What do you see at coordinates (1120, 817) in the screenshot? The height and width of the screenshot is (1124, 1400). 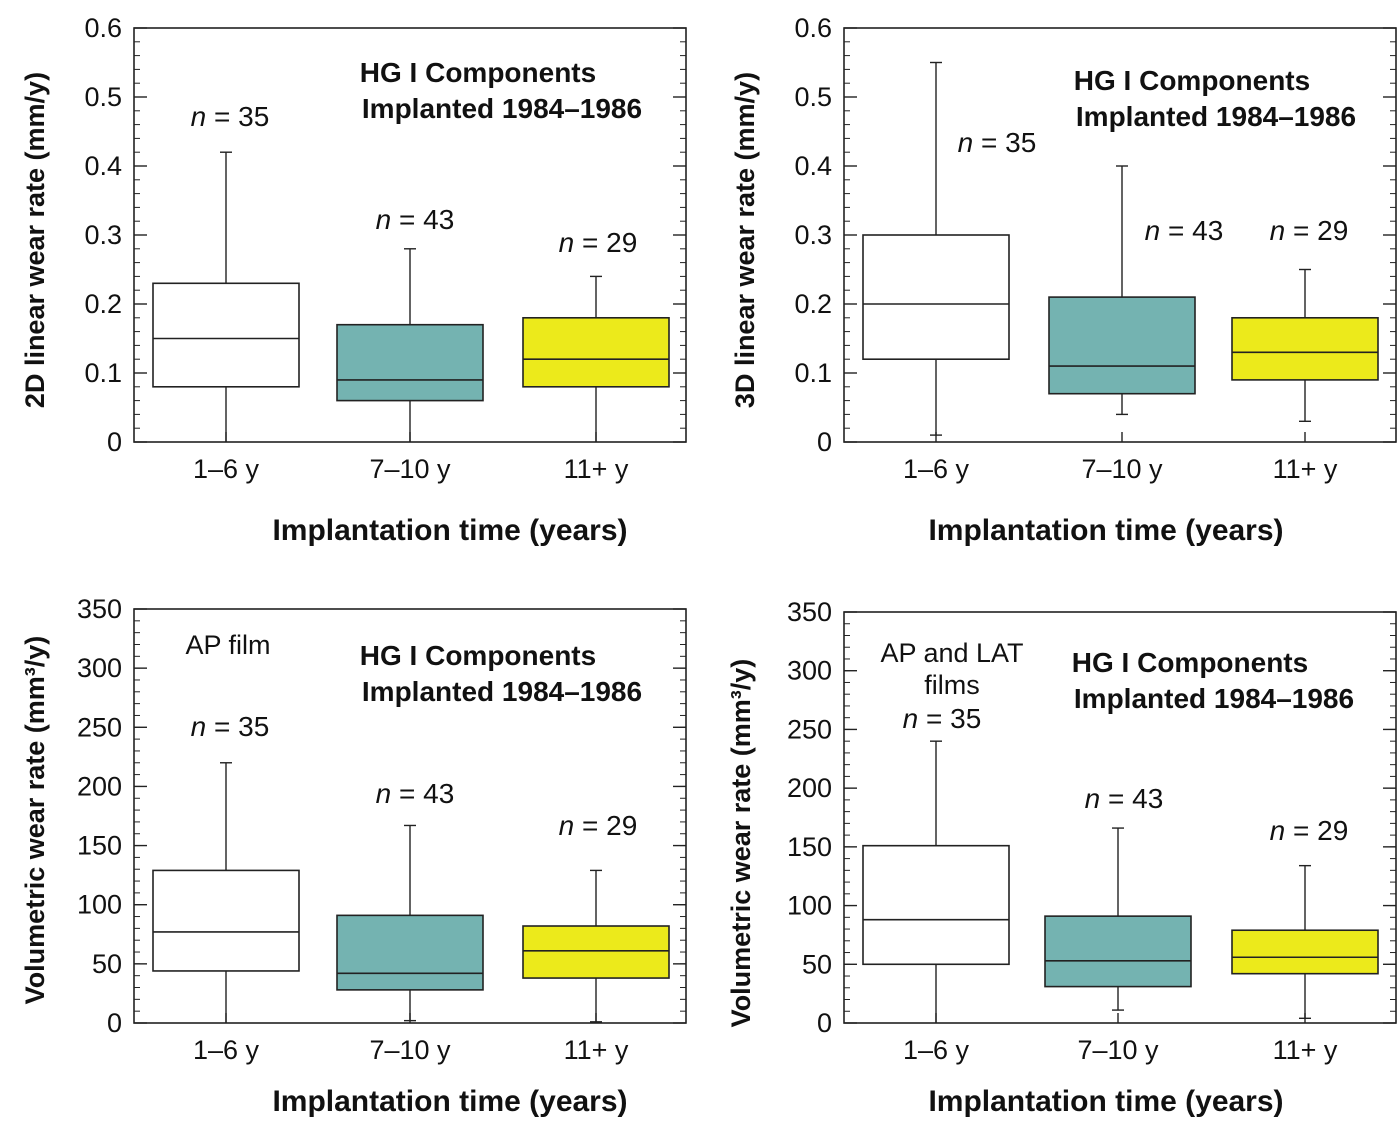 I see `plot-frame` at bounding box center [1120, 817].